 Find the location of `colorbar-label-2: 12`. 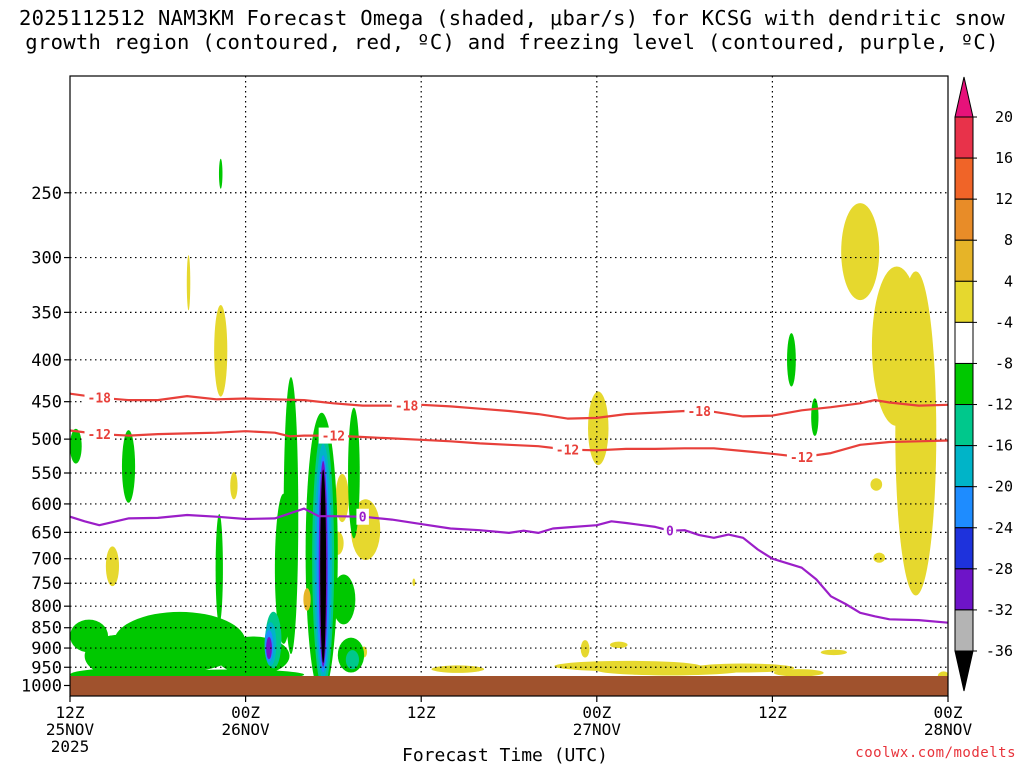

colorbar-label-2: 12 is located at coordinates (1004, 199).